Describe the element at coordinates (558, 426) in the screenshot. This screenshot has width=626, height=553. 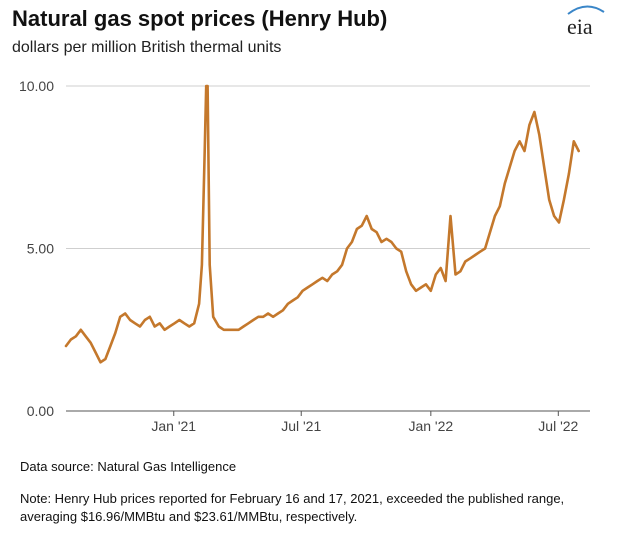
I see `x-tick-label: Jul '22` at that location.